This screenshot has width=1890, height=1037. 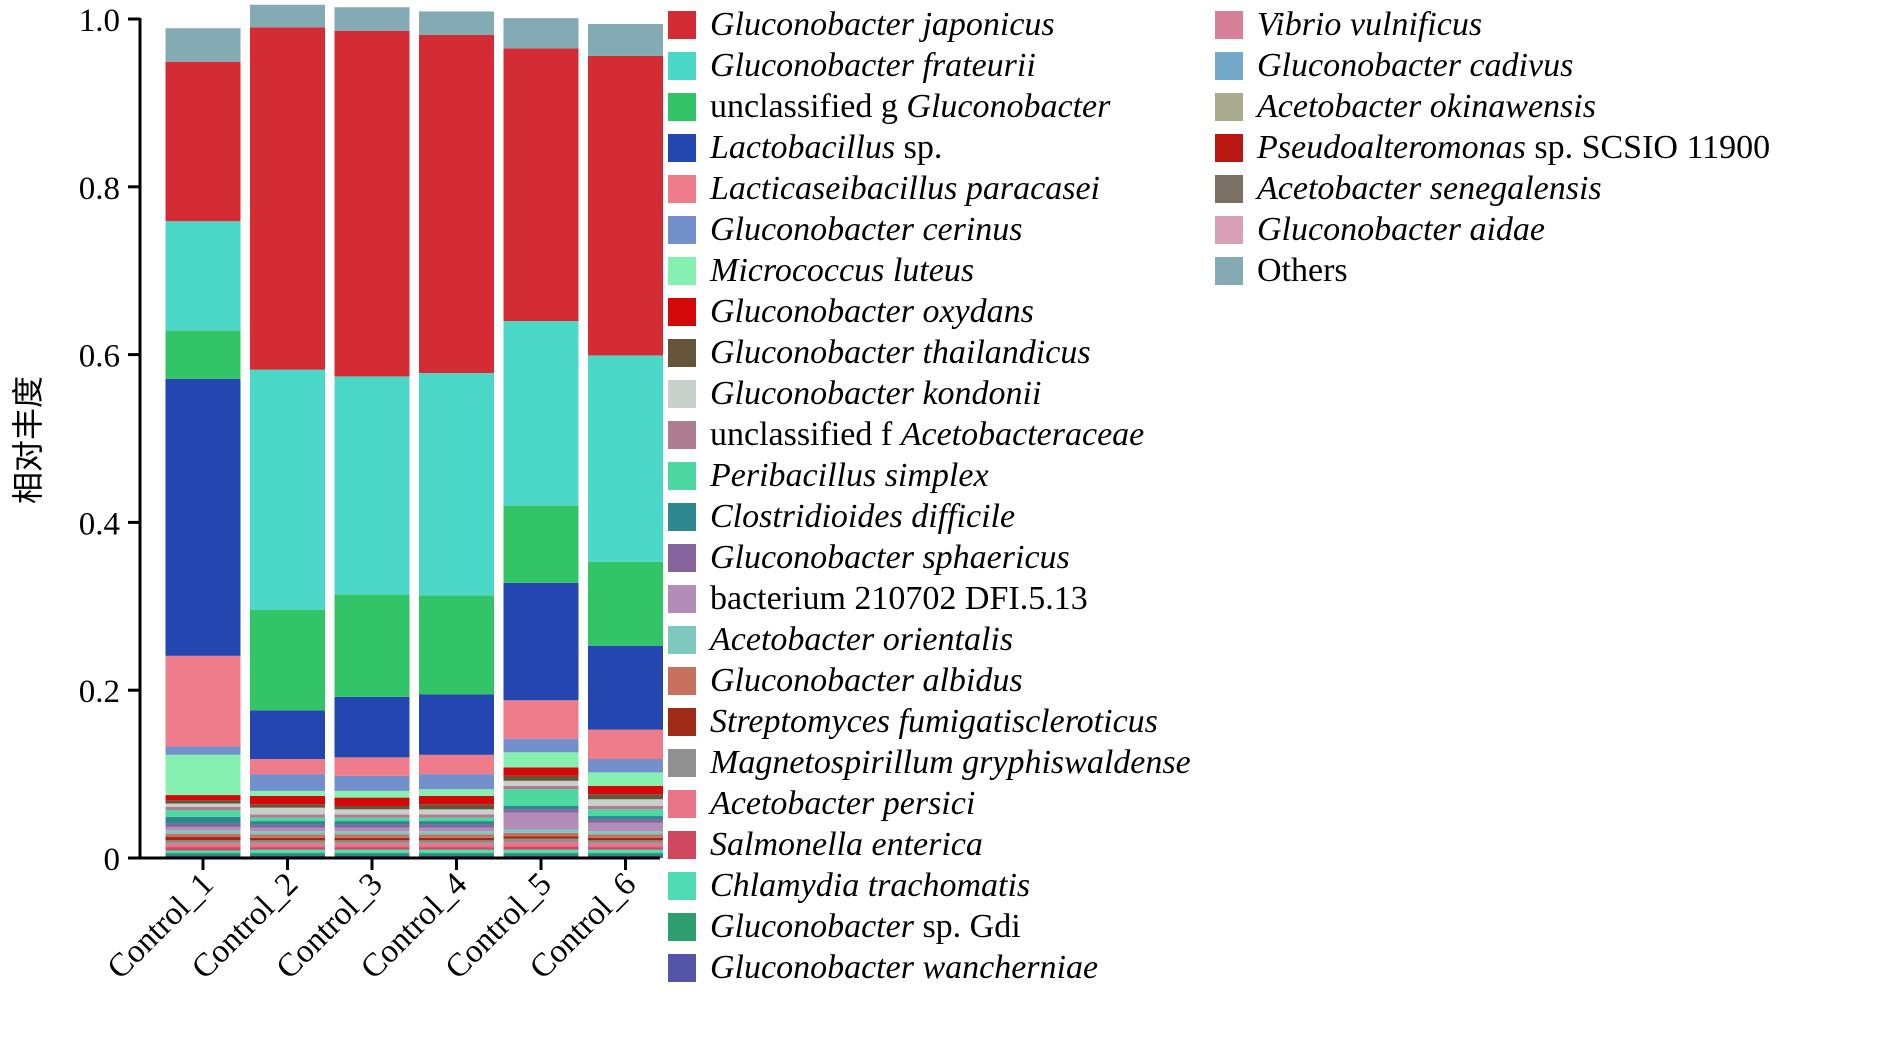 I want to click on bar-segment-control-2-gluconobacter-sphaericus, so click(x=287, y=826).